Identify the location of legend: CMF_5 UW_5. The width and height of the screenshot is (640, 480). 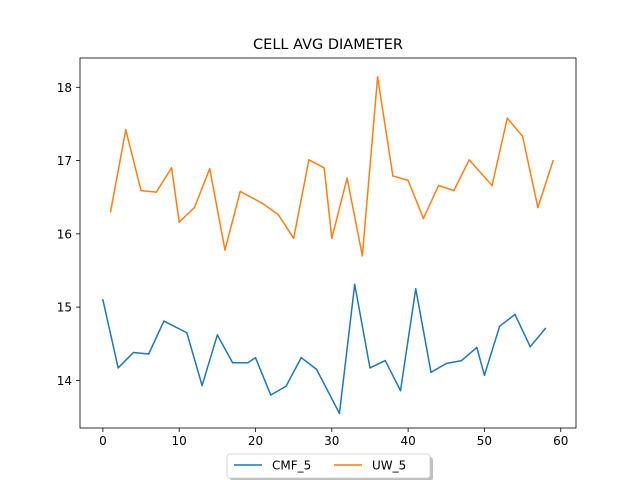
(329, 466).